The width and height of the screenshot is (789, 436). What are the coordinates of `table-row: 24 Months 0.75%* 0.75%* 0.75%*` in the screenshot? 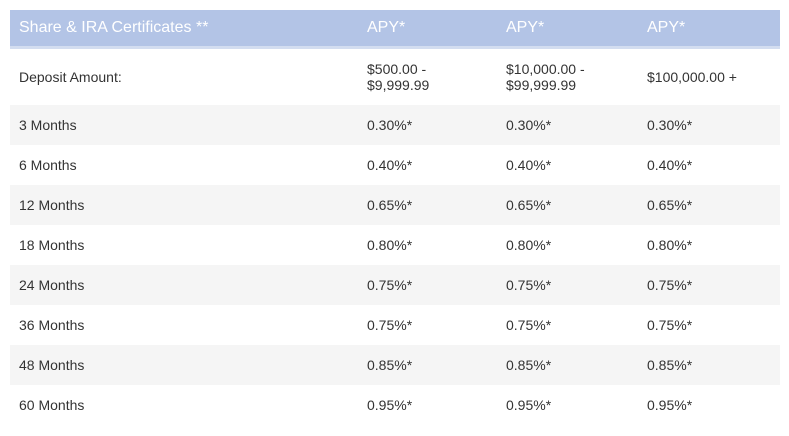 It's located at (395, 285).